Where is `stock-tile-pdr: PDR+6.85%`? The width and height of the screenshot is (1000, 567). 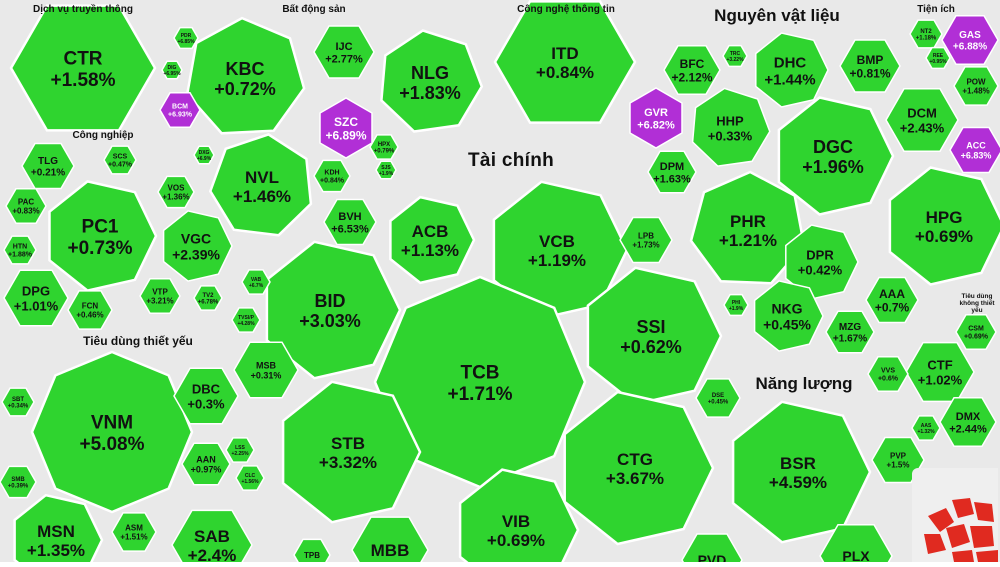 stock-tile-pdr: PDR+6.85% is located at coordinates (186, 38).